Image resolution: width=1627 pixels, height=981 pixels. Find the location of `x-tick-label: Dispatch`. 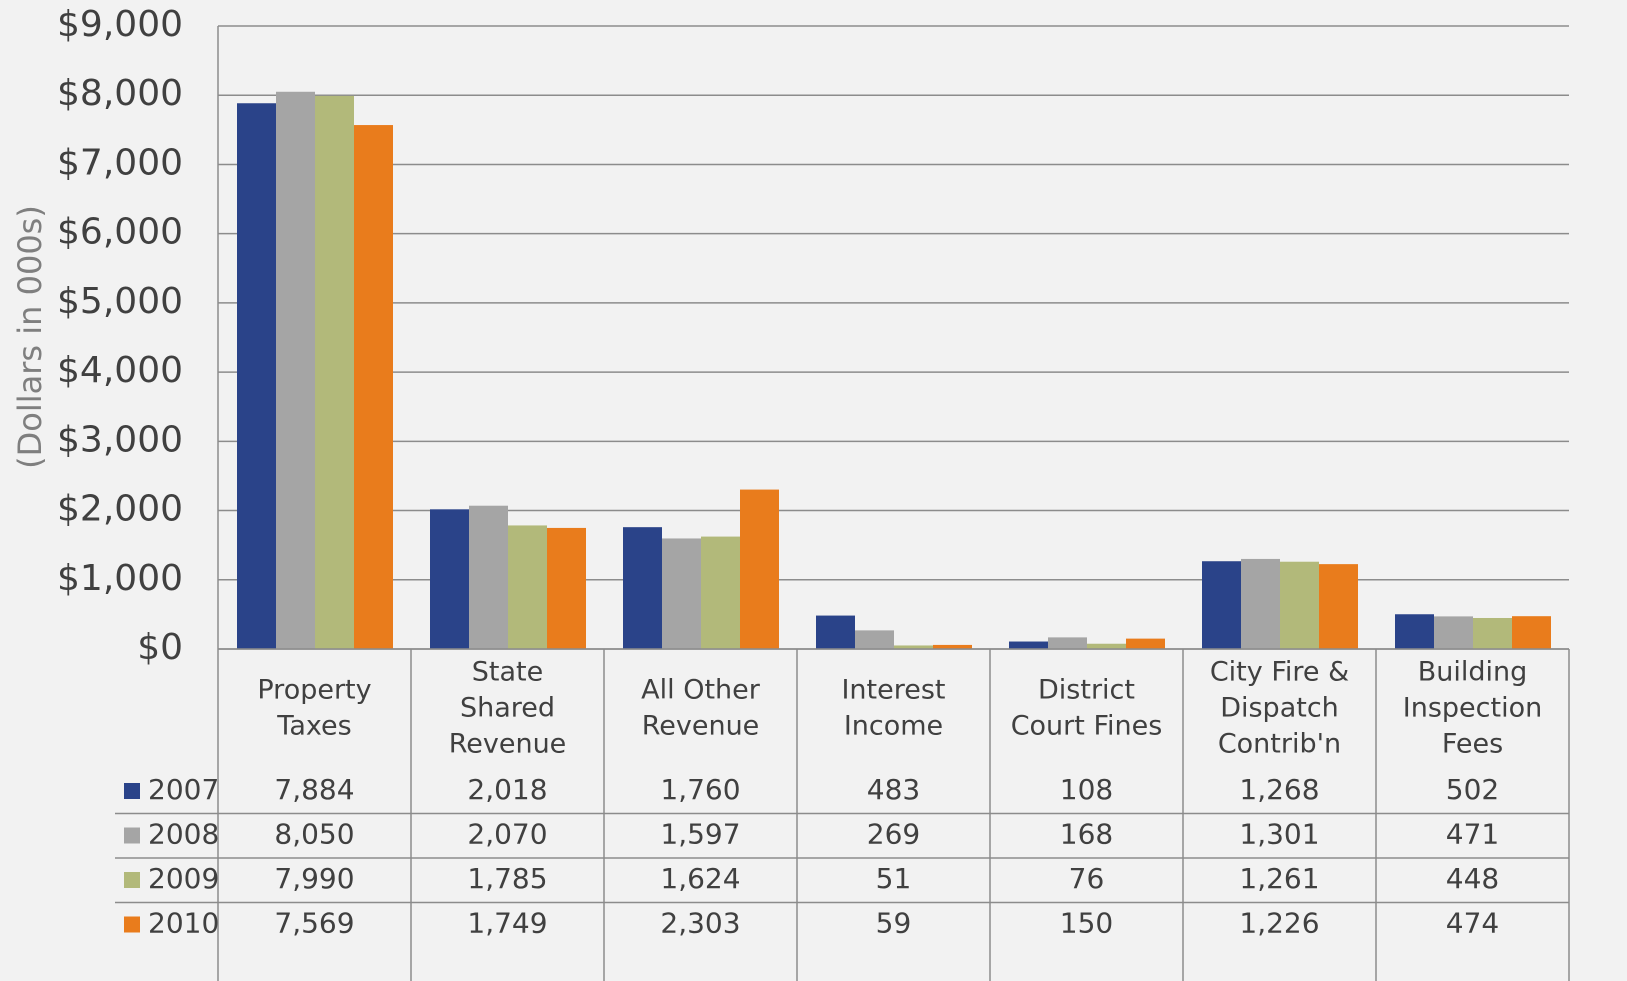

x-tick-label: Dispatch is located at coordinates (1279, 708).